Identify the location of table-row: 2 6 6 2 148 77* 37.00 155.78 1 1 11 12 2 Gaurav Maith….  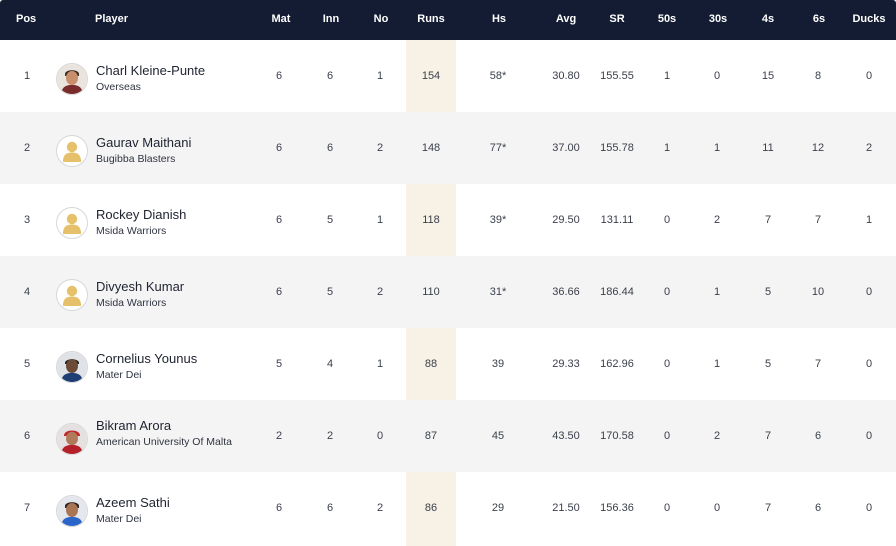
(448, 148).